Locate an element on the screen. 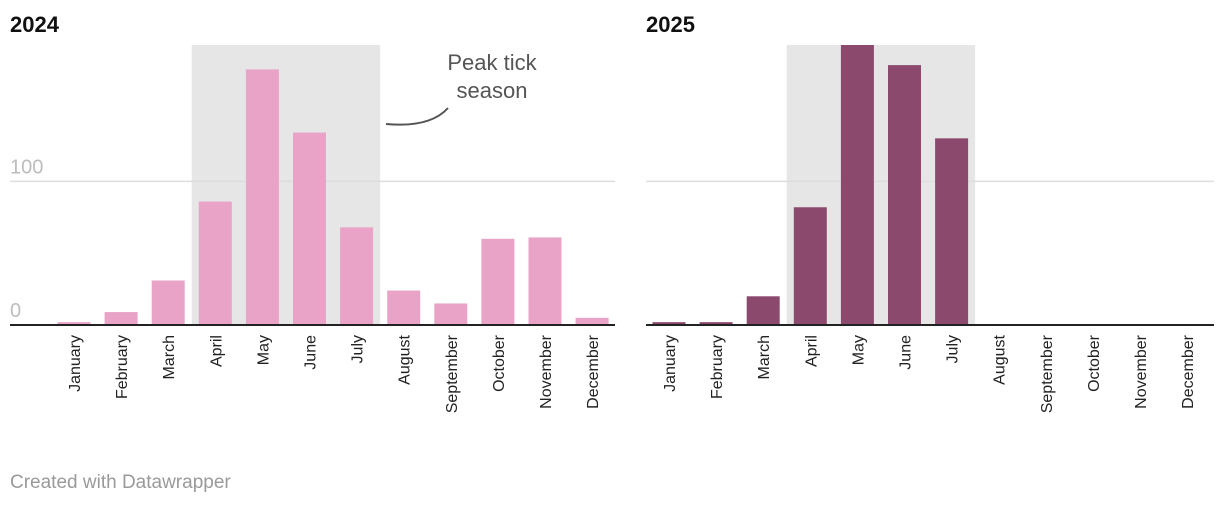 The image size is (1220, 508). y-tick-label: 100 is located at coordinates (26, 167).